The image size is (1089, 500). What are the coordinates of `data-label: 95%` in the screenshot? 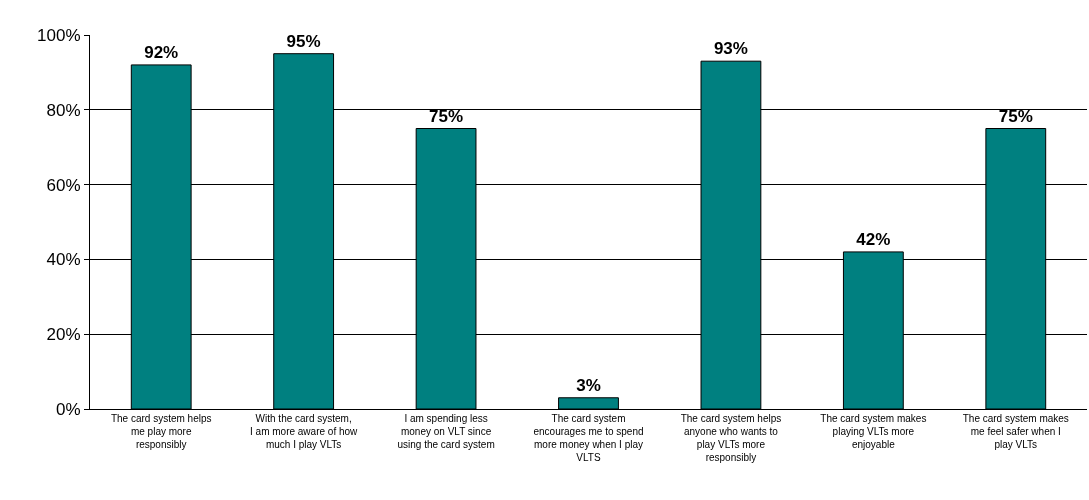 It's located at (303, 41).